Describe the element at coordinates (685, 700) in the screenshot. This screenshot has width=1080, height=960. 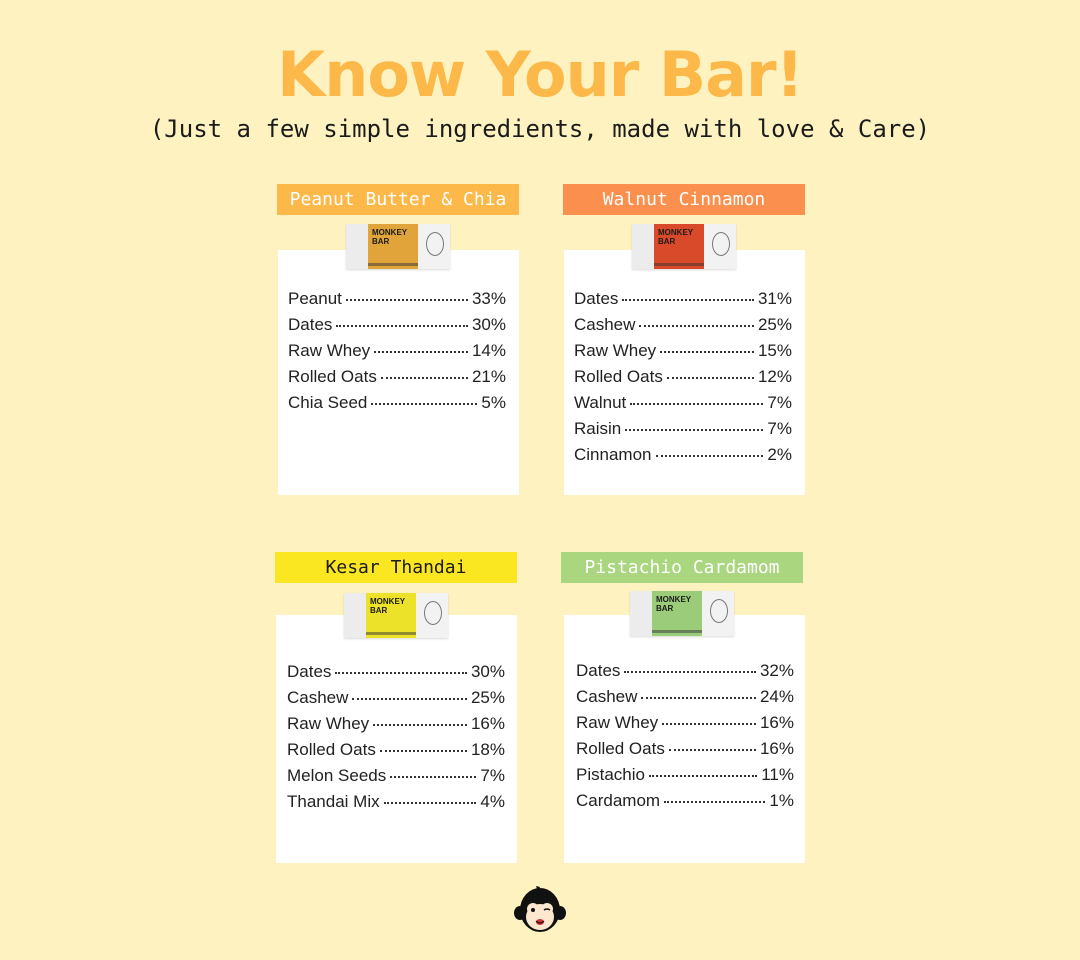
I see `ingredient-row: Cashew 24%` at that location.